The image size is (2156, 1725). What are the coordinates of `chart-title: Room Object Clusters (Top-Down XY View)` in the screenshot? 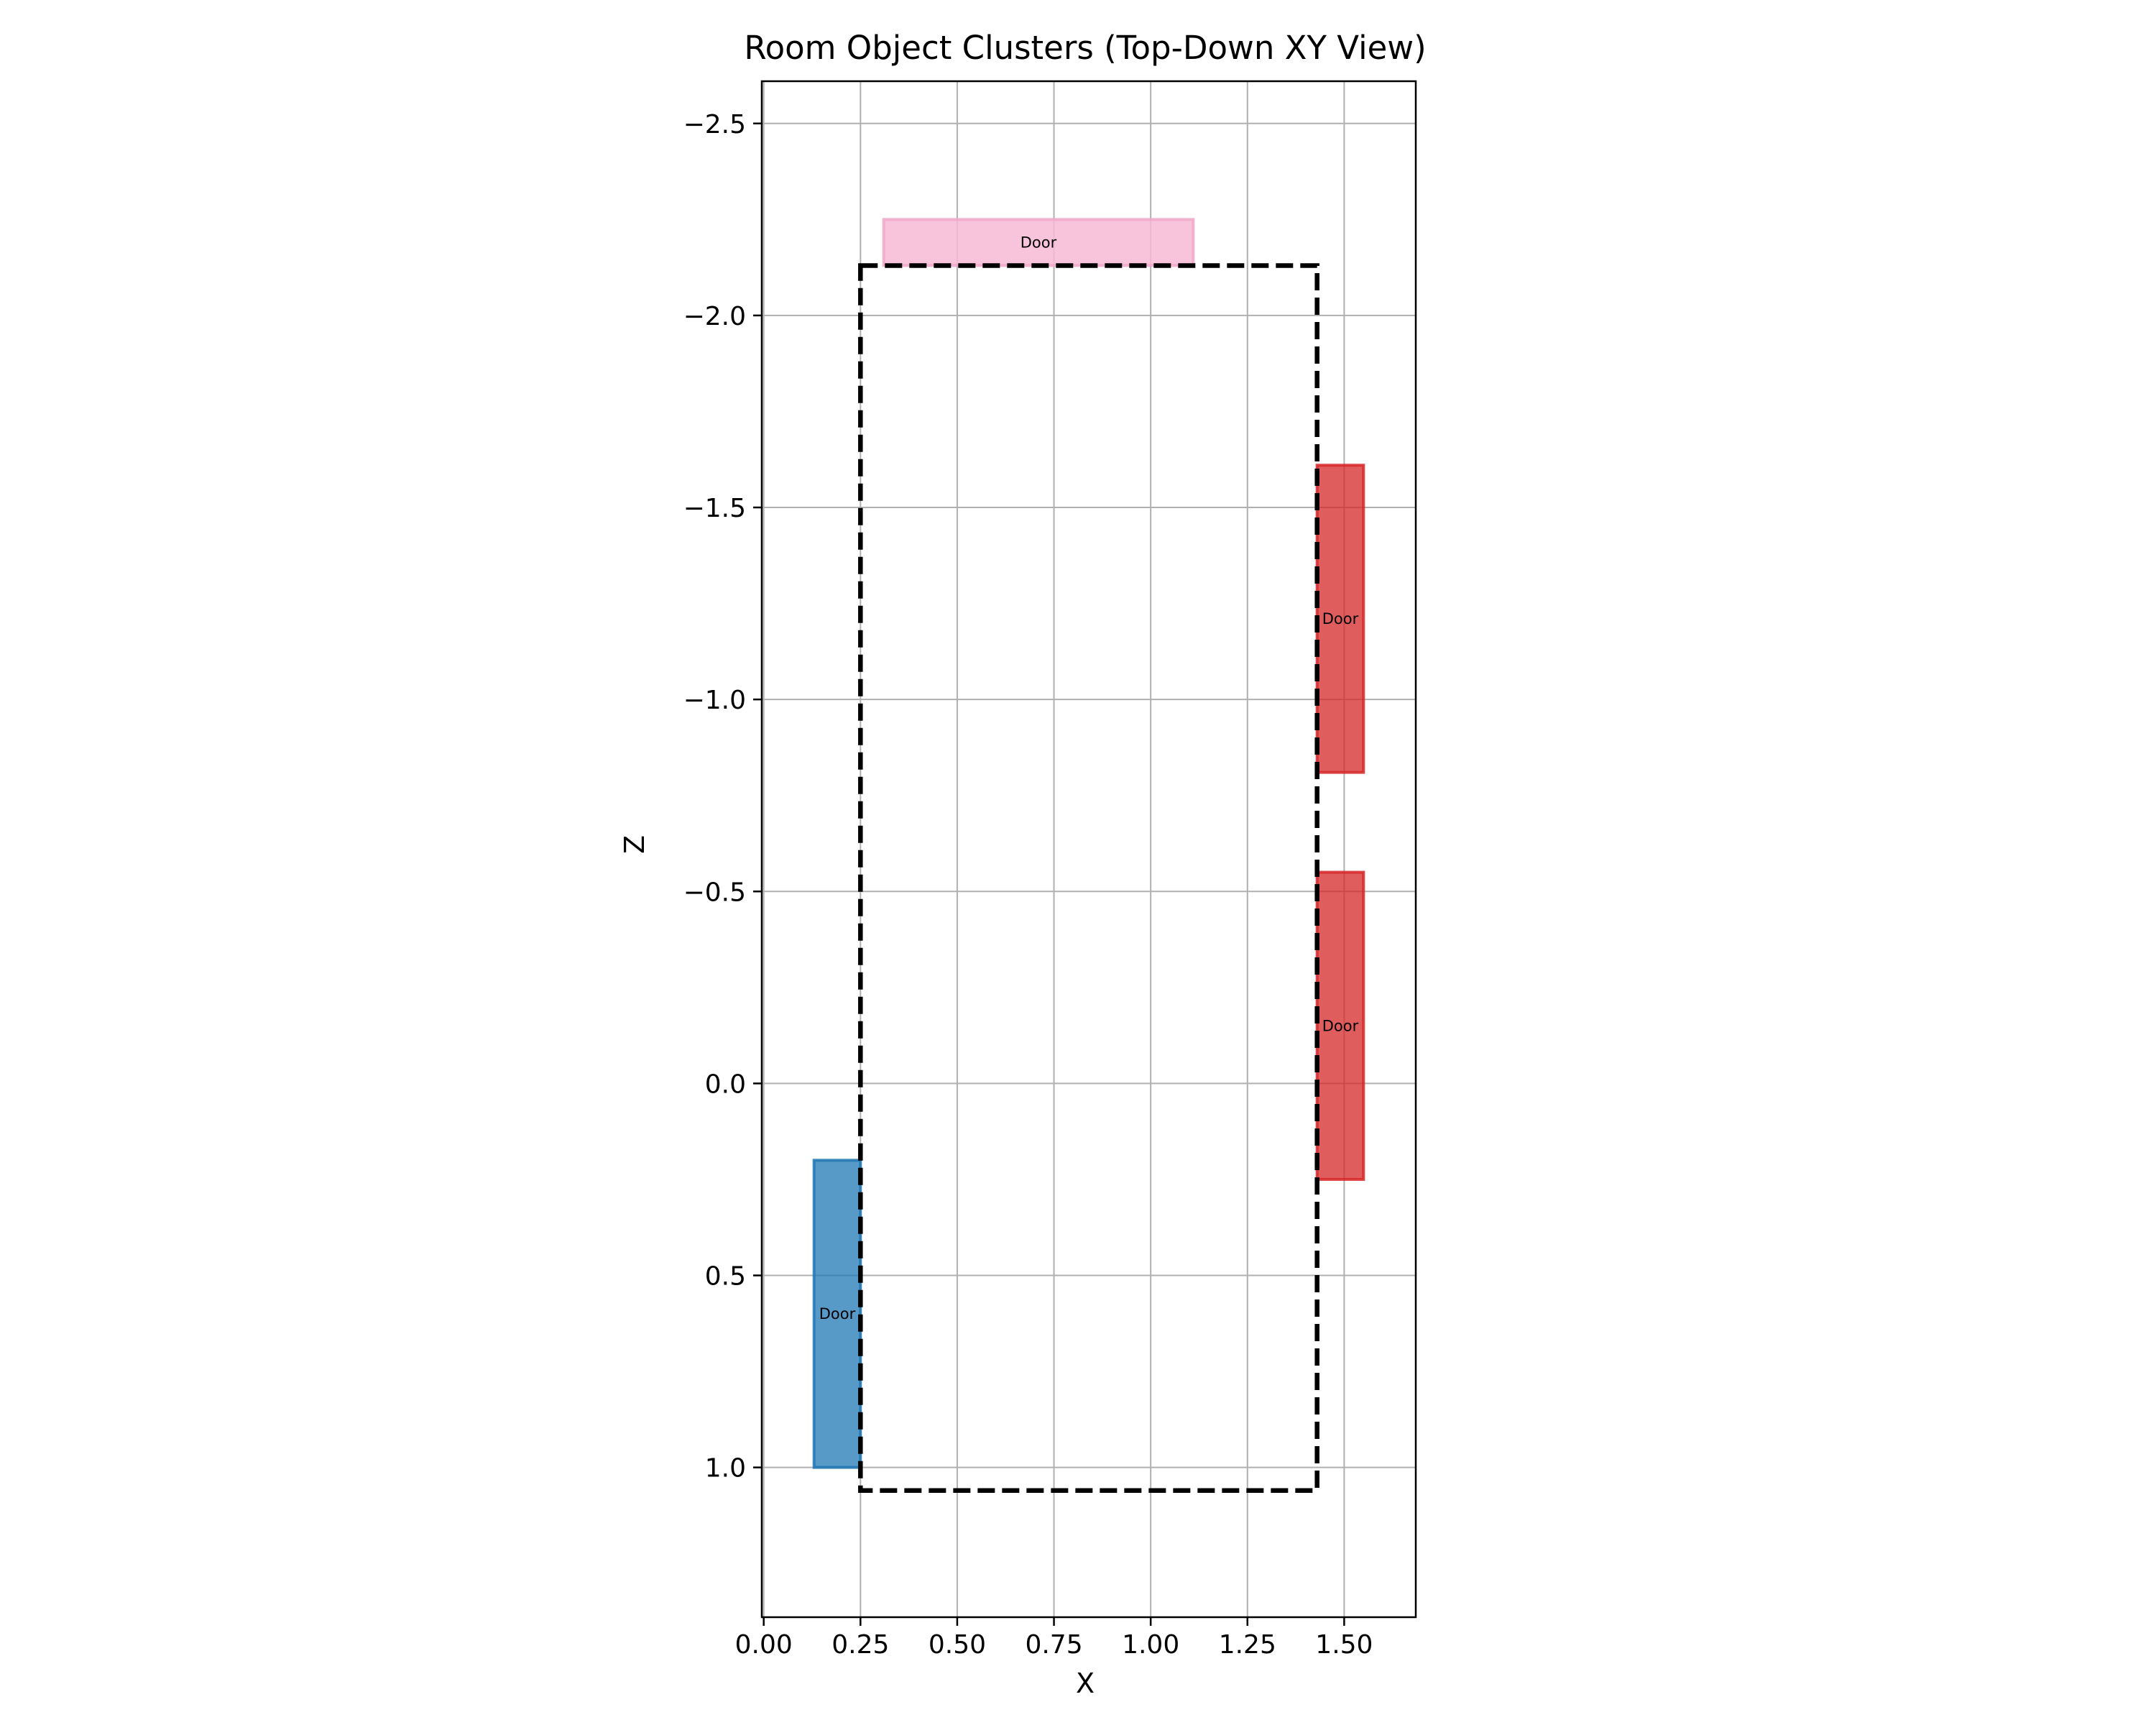 It's located at (1085, 48).